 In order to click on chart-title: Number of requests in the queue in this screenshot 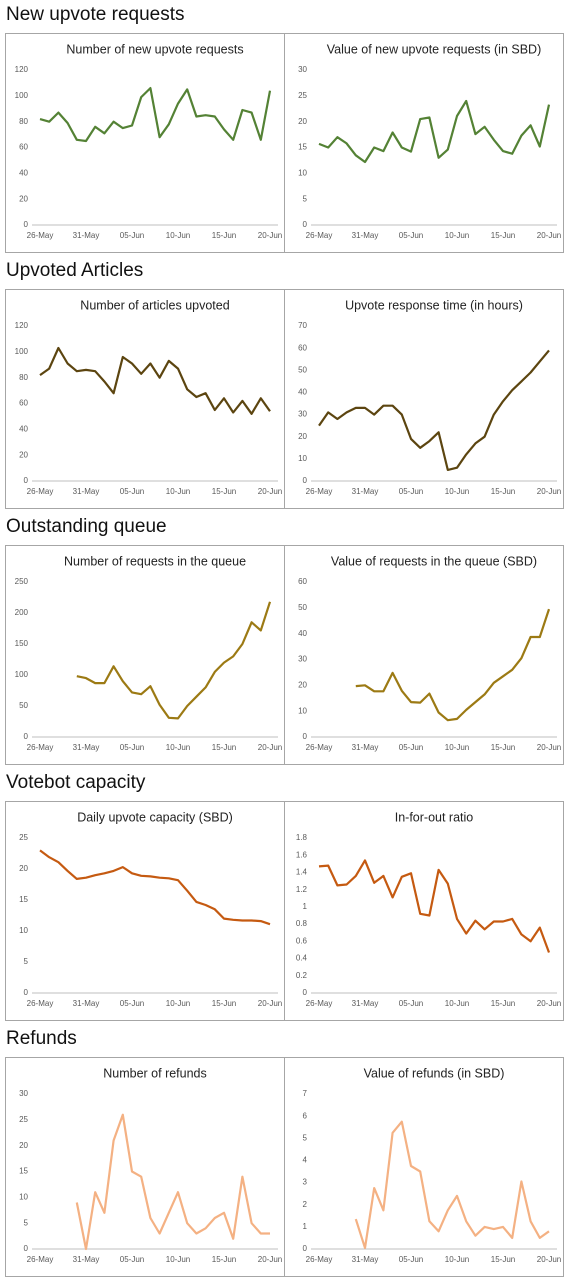, I will do `click(155, 561)`.